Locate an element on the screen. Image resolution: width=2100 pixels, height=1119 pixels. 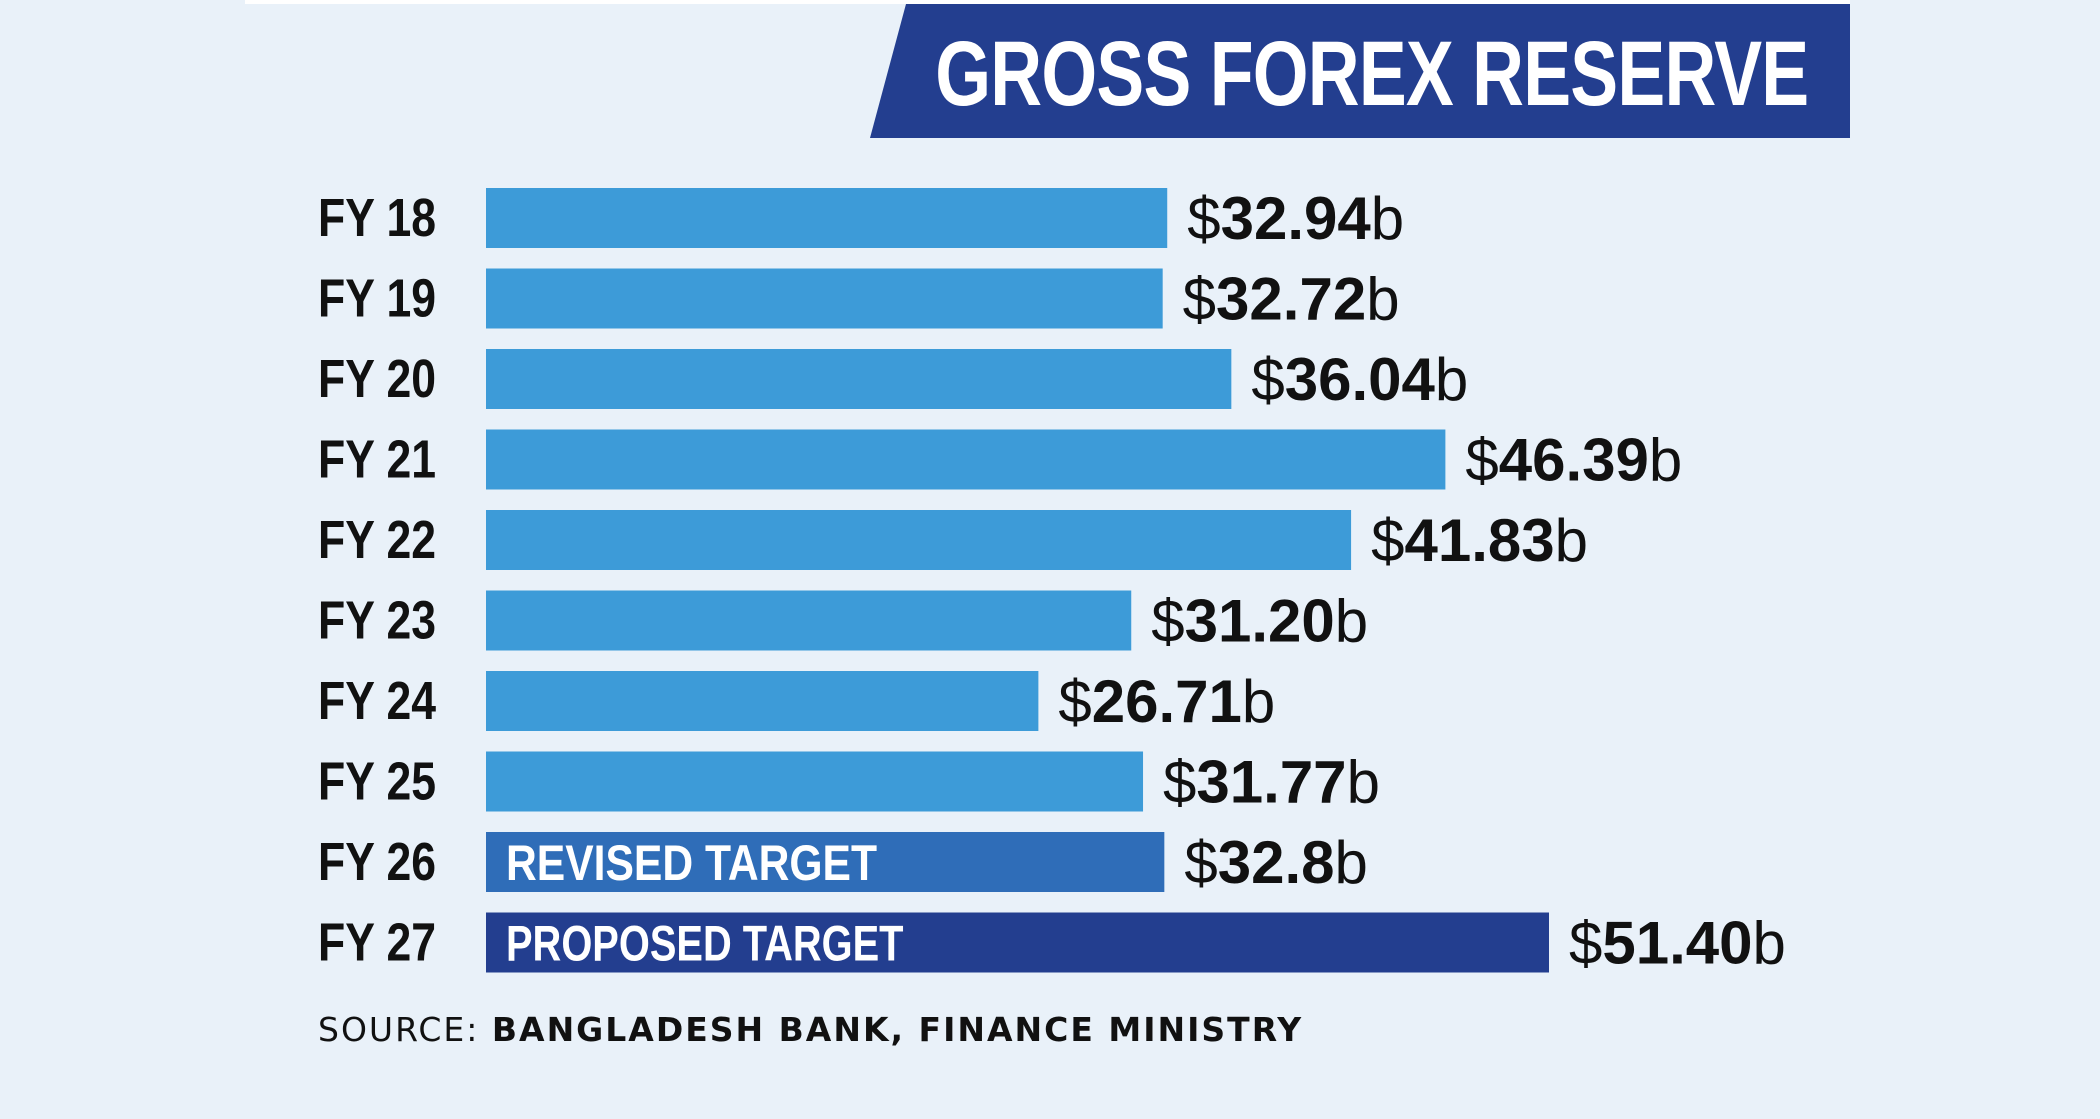
bar-row: FY 18 $32.94b is located at coordinates (861, 218).